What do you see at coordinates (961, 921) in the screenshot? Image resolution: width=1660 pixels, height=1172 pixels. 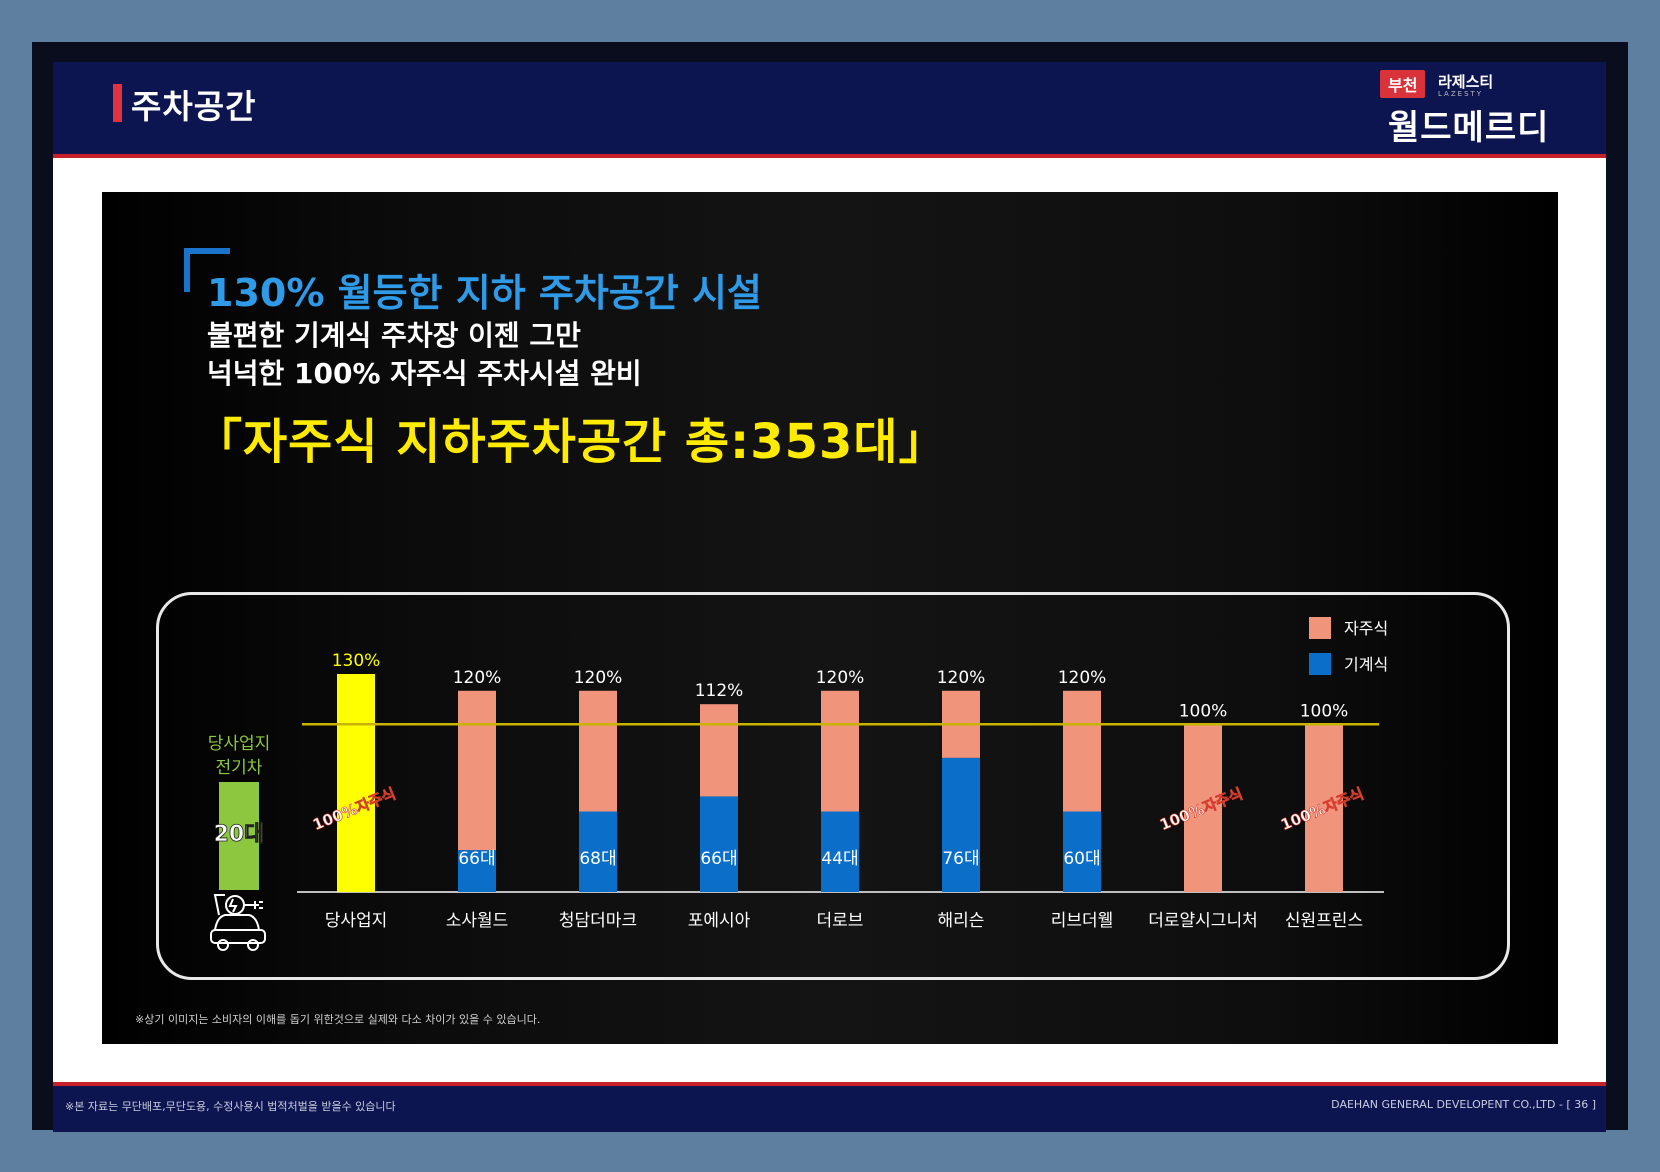 I see `x-tick-label: 해리슨` at bounding box center [961, 921].